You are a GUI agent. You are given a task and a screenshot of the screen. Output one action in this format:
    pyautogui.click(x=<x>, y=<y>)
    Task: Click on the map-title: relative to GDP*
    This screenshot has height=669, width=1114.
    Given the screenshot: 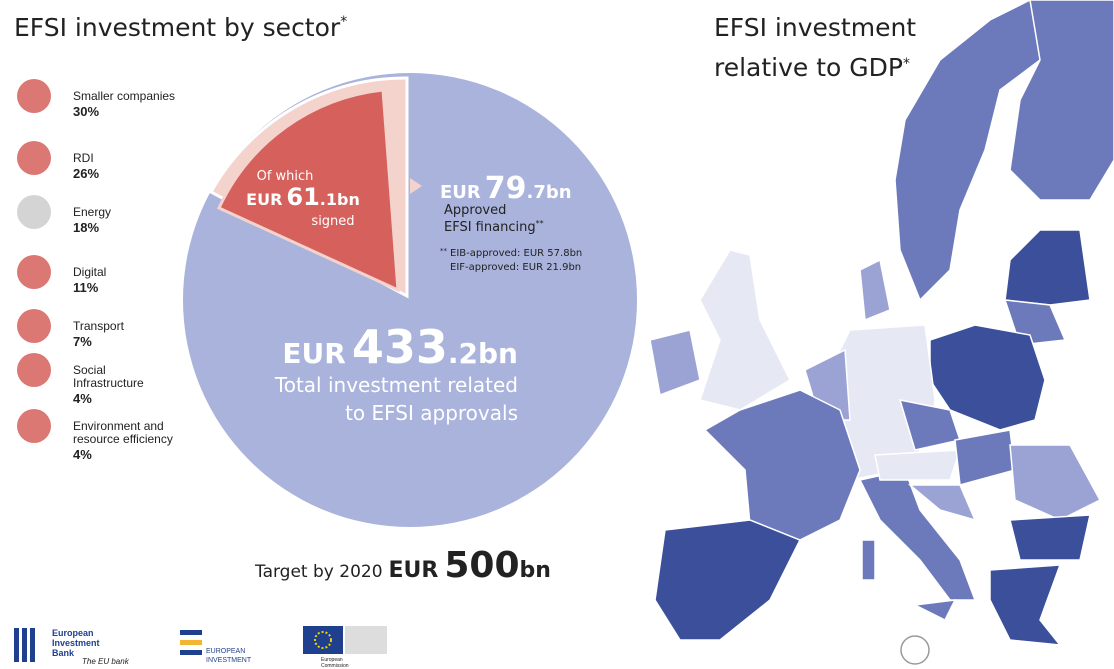 What is the action you would take?
    pyautogui.click(x=812, y=67)
    